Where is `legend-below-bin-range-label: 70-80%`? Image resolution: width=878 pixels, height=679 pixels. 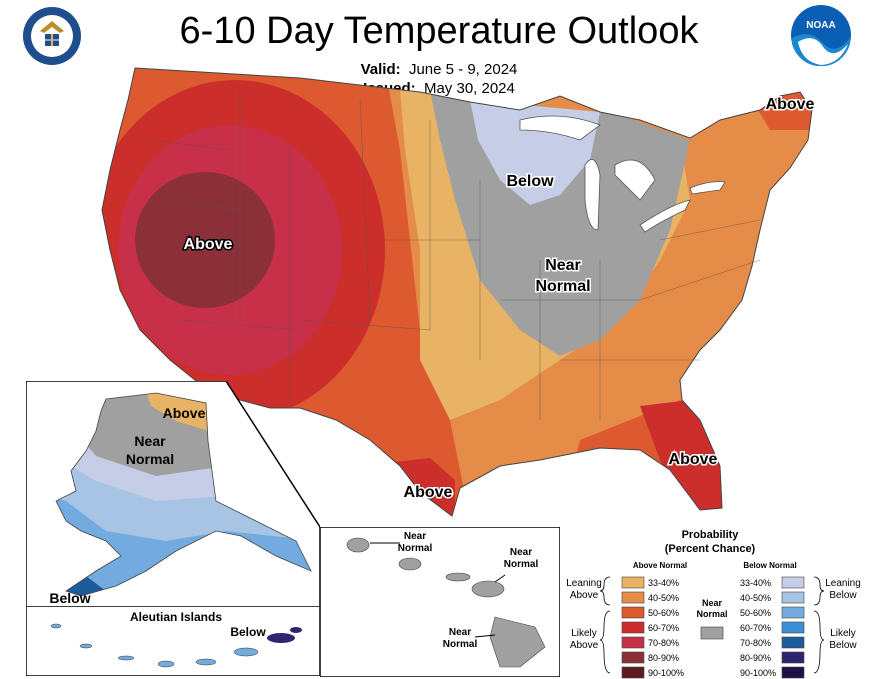 legend-below-bin-range-label: 70-80% is located at coordinates (755, 643).